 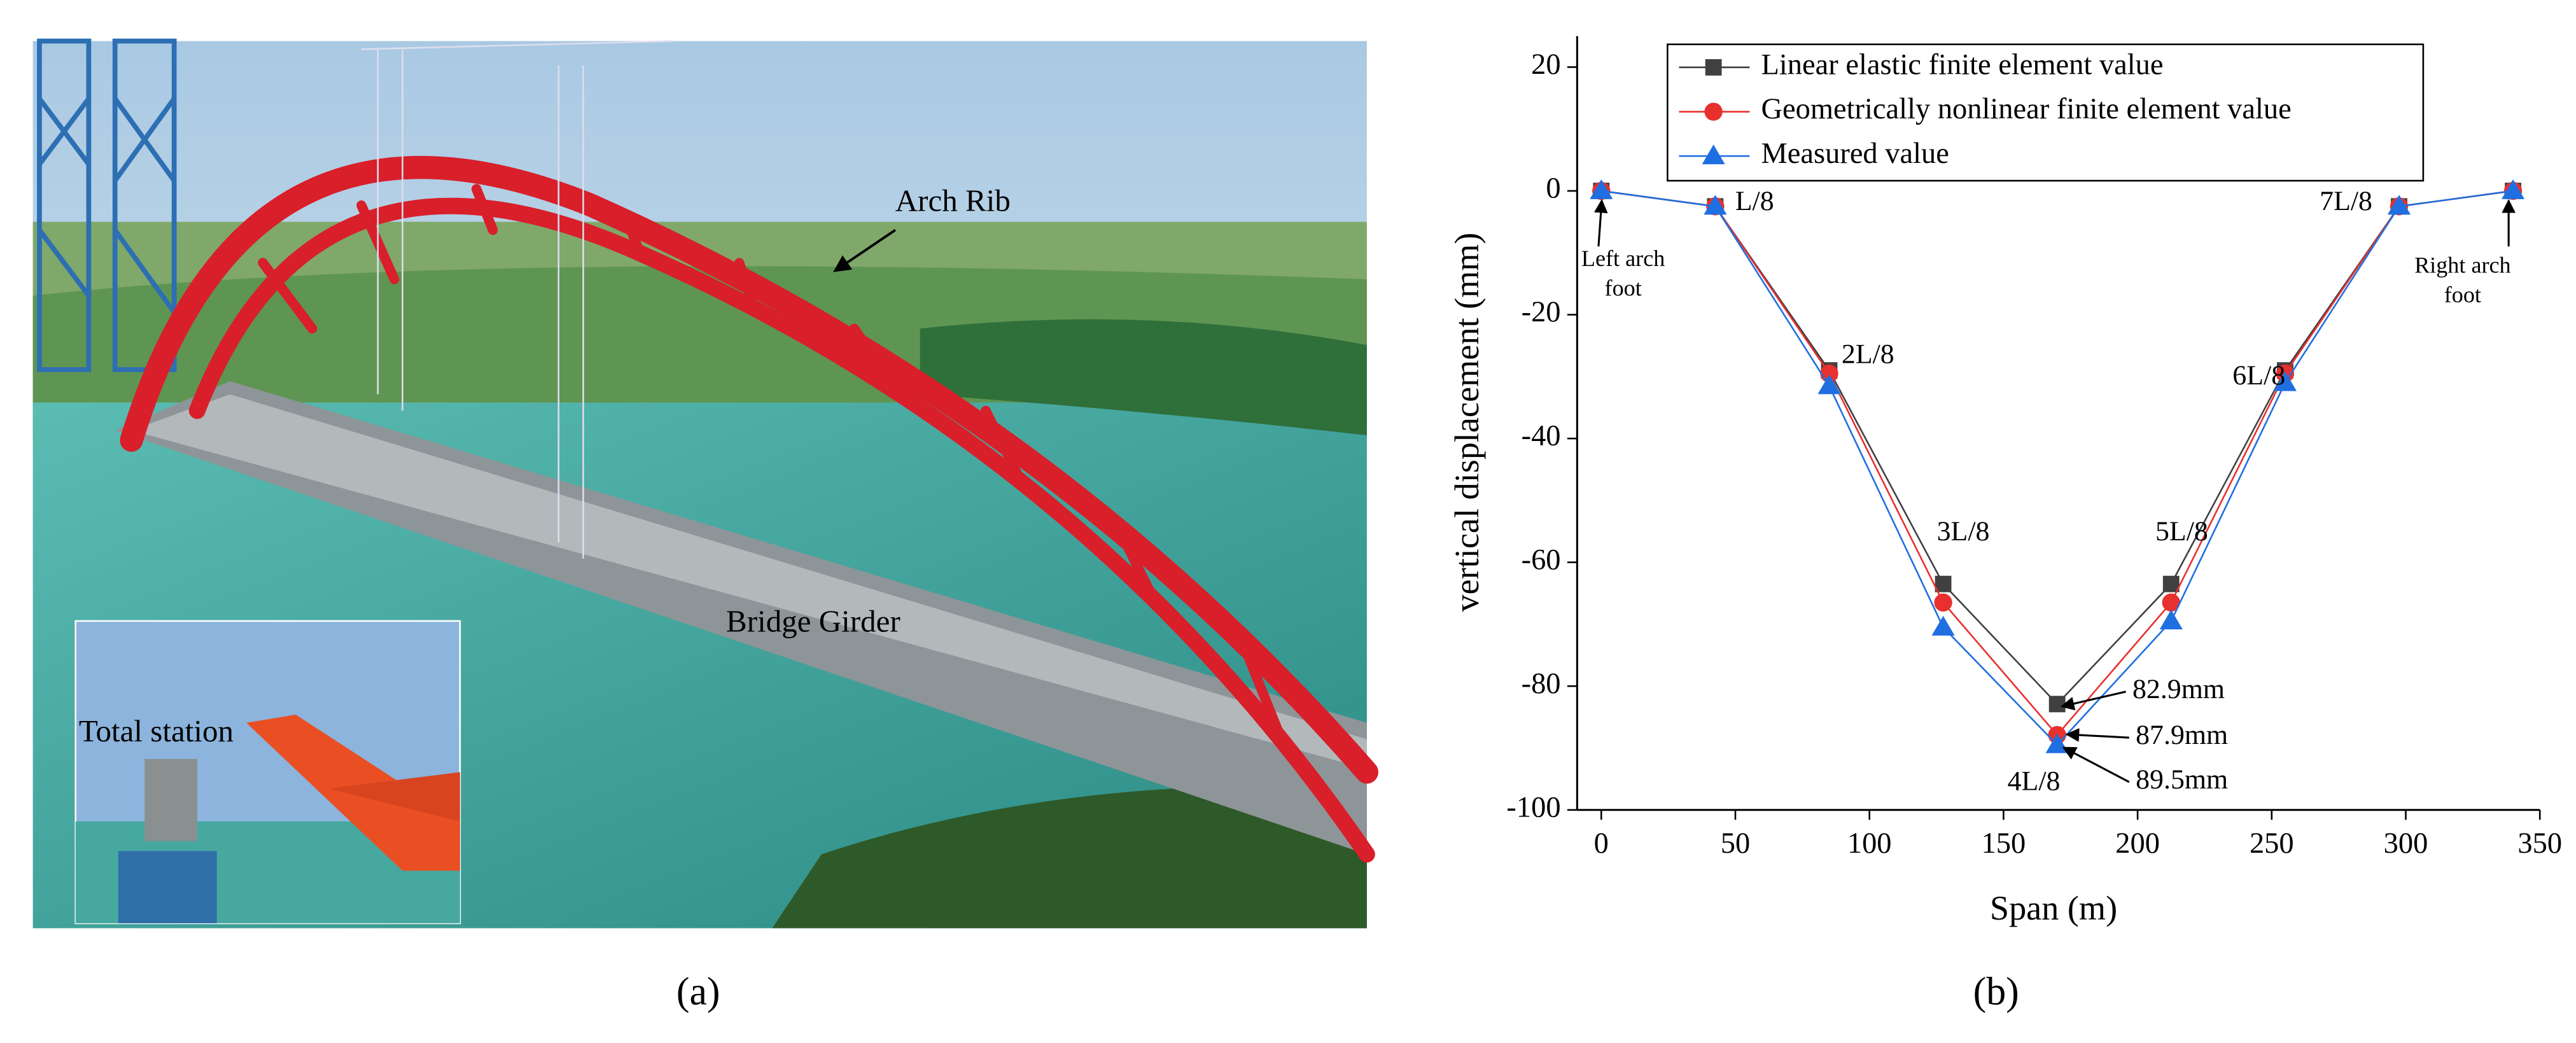 I want to click on caption: (a), so click(x=698, y=992).